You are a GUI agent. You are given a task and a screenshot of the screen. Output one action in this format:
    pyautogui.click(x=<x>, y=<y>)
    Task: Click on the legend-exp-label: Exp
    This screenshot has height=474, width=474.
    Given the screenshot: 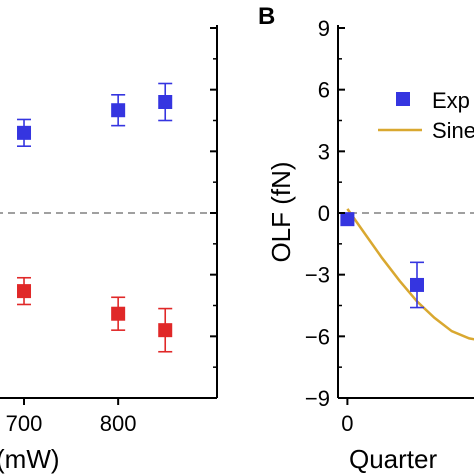 What is the action you would take?
    pyautogui.click(x=451, y=100)
    